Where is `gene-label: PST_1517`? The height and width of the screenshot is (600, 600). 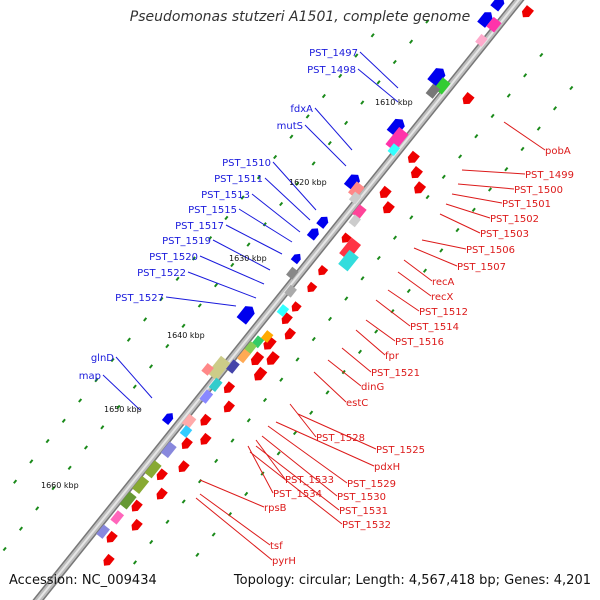 gene-label: PST_1517 is located at coordinates (199, 226).